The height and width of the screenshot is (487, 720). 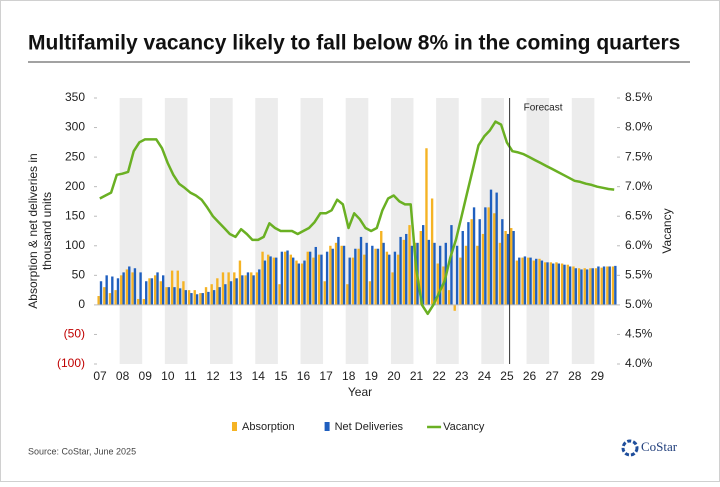 What do you see at coordinates (327, 426) in the screenshot?
I see `legend-swatch` at bounding box center [327, 426].